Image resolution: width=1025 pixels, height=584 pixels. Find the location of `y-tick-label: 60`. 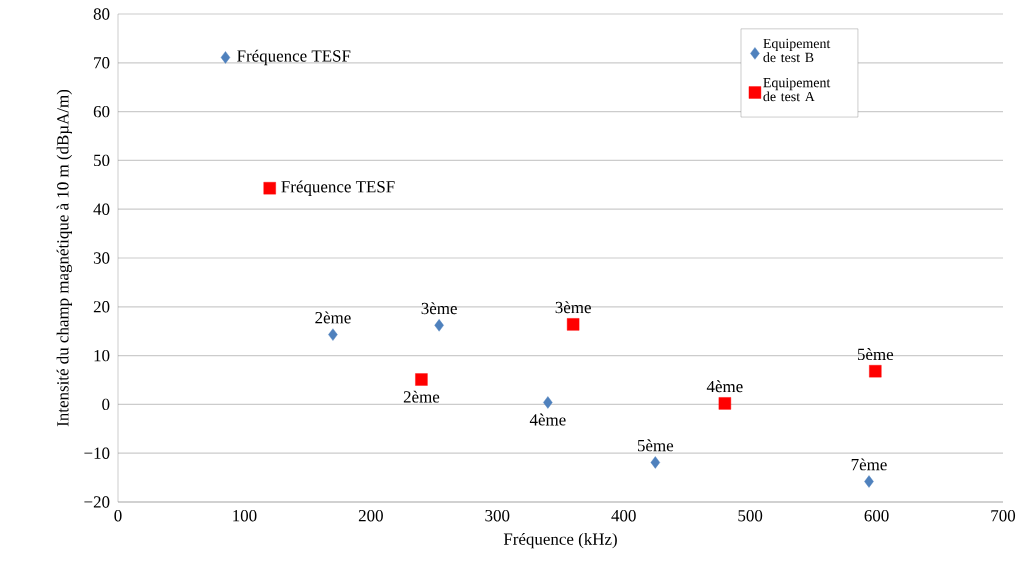

y-tick-label: 60 is located at coordinates (101, 111).